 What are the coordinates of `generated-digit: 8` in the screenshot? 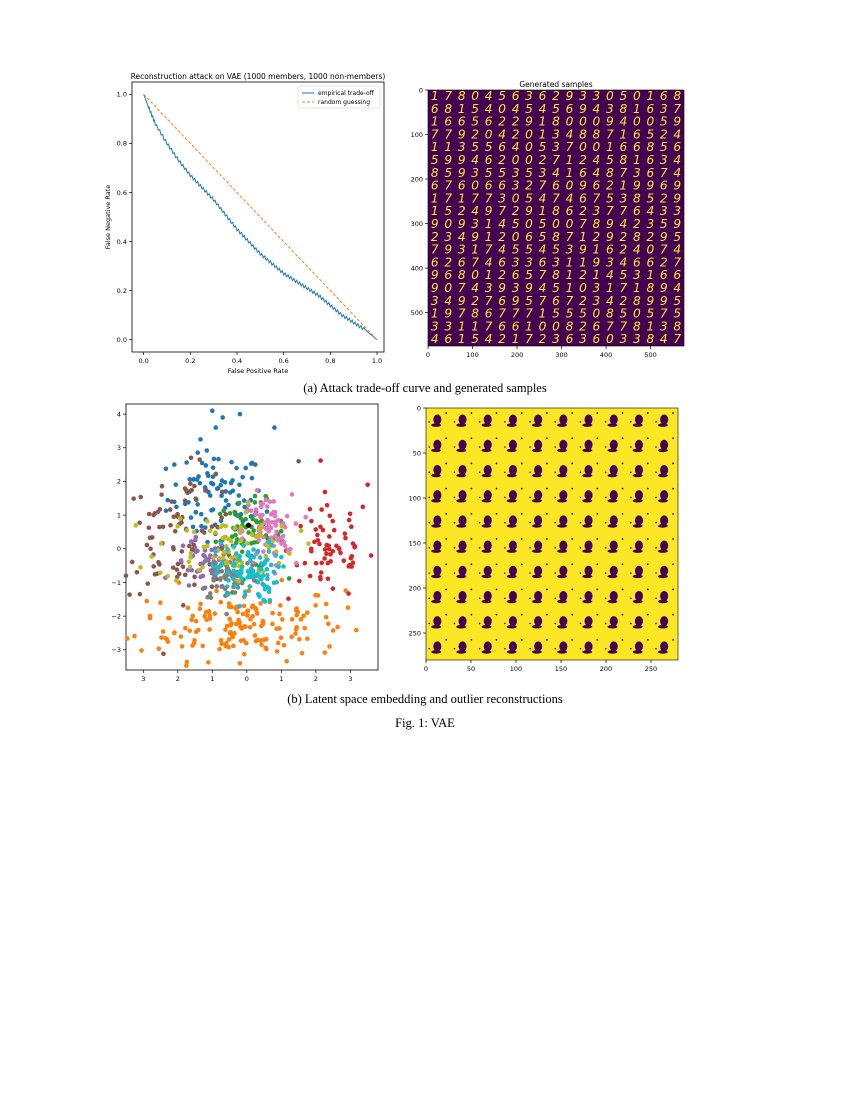 It's located at (677, 326).